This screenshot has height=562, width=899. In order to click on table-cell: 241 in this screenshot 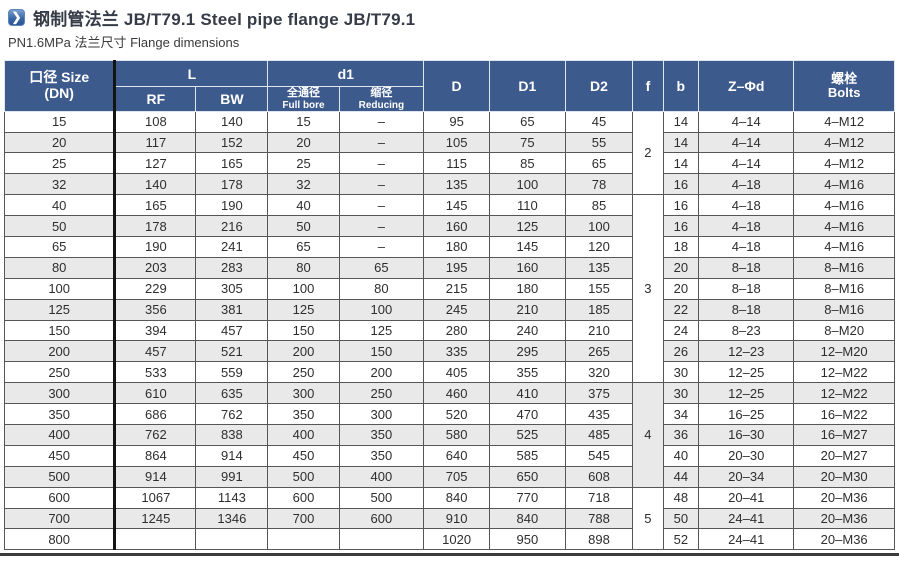, I will do `click(232, 246)`.